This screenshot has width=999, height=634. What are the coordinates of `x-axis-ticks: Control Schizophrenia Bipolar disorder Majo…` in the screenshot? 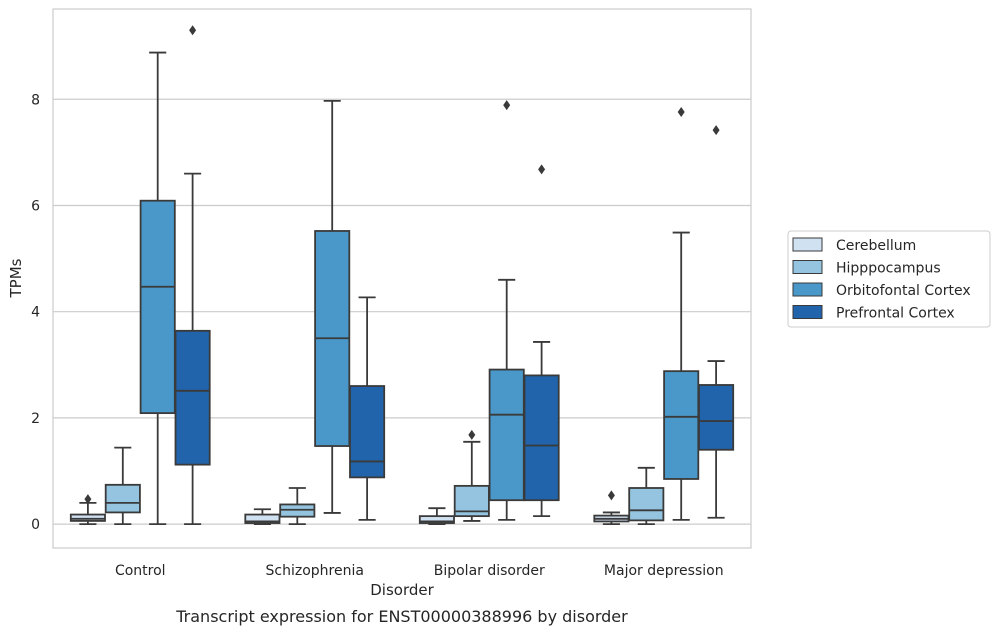 It's located at (419, 571).